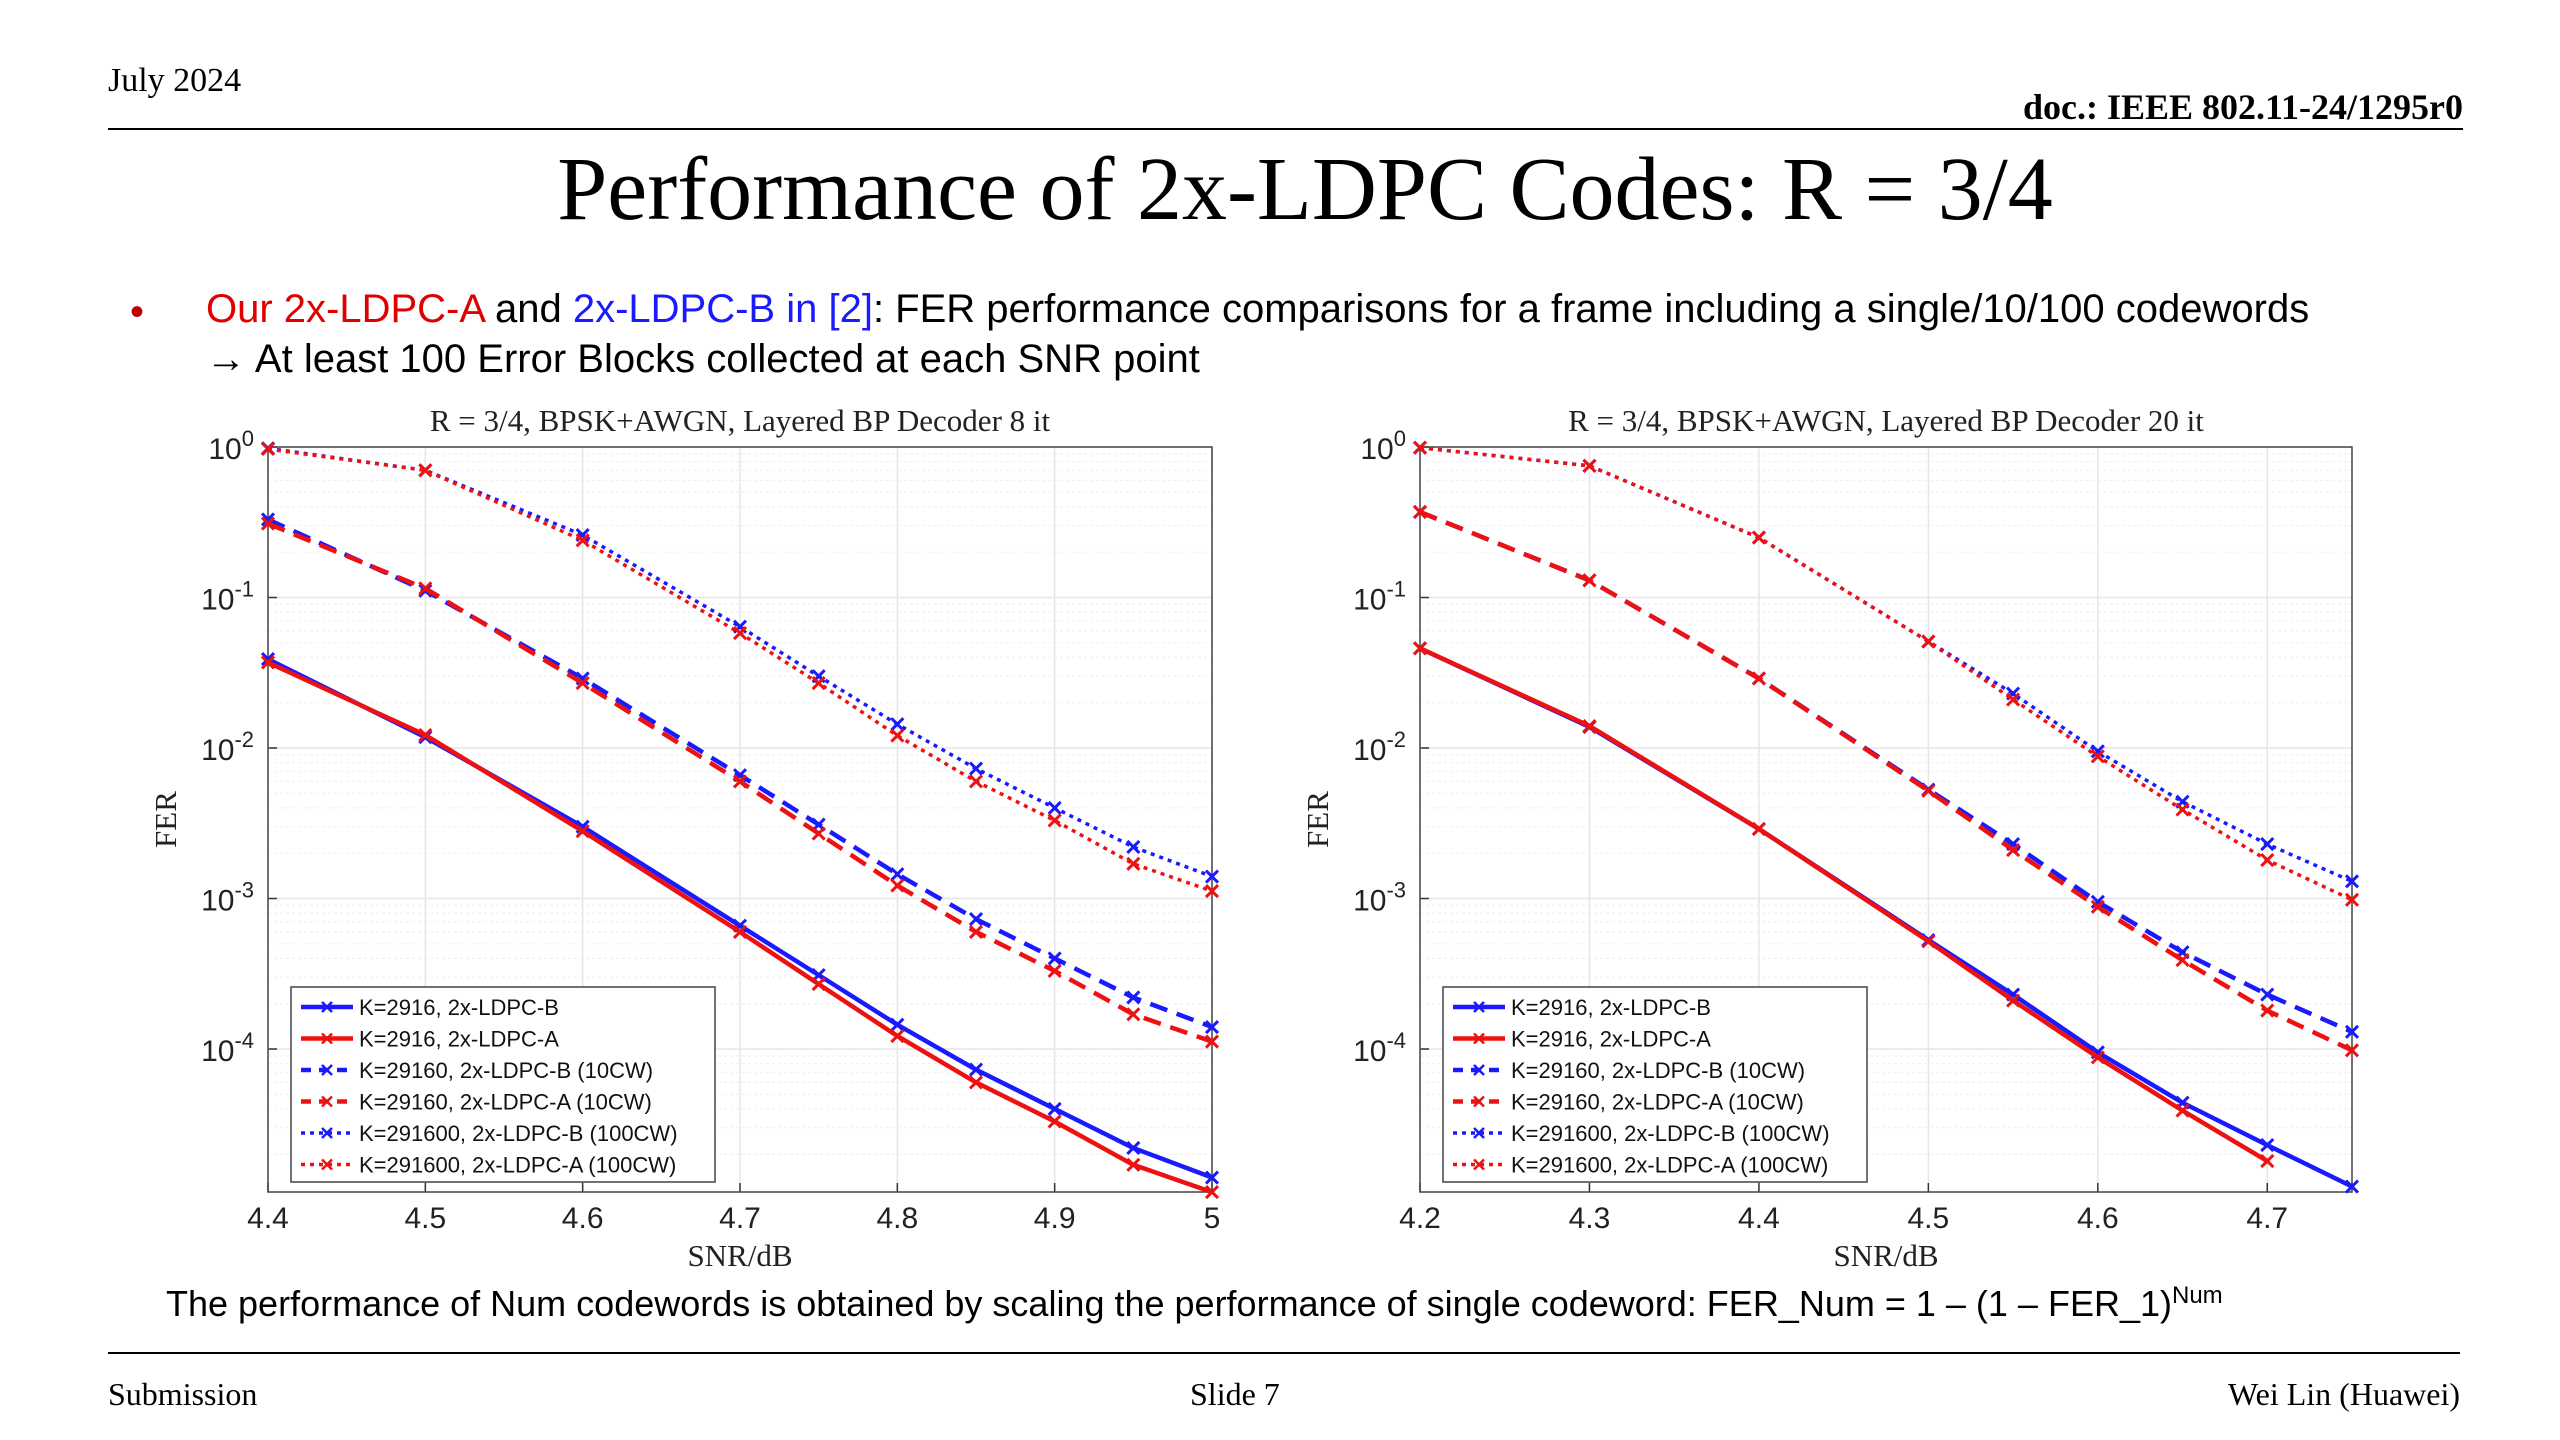  What do you see at coordinates (227, 747) in the screenshot?
I see `y-tick-label: 10⁻²` at bounding box center [227, 747].